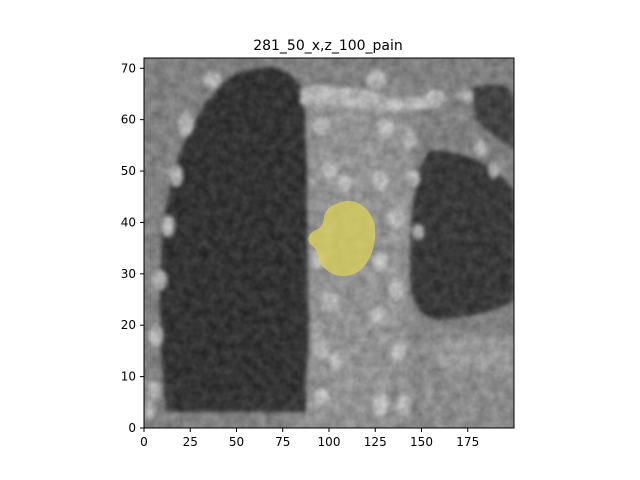 This screenshot has width=640, height=480. Describe the element at coordinates (190, 442) in the screenshot. I see `x-tick-label: 25` at that location.